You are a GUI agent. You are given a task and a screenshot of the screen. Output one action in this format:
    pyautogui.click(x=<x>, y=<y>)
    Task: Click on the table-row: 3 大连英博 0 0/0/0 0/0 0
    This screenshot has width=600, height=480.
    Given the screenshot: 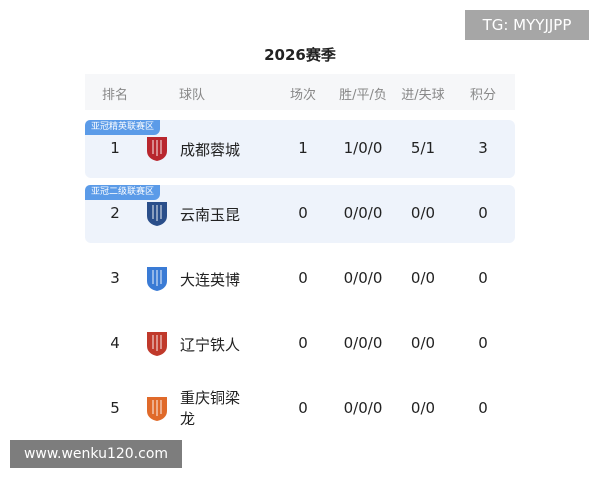 What is the action you would take?
    pyautogui.click(x=300, y=279)
    